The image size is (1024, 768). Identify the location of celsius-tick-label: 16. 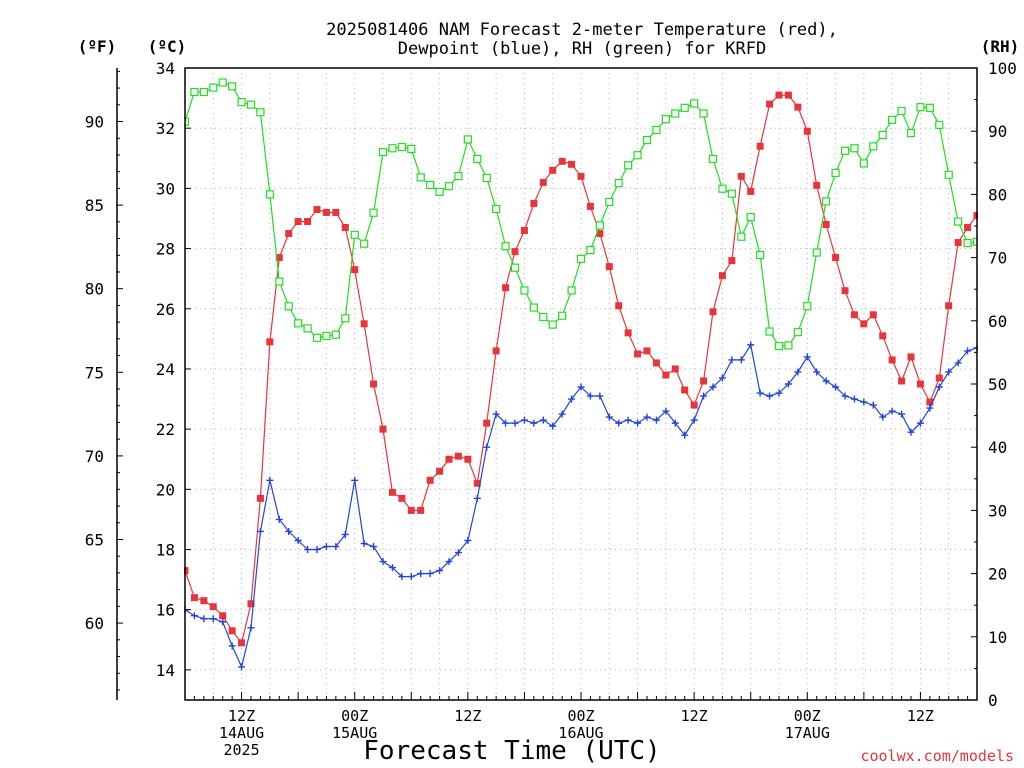
(165, 610).